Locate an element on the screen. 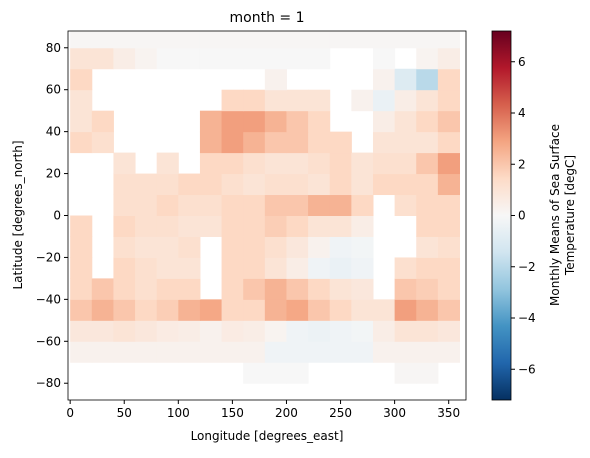 This screenshot has height=458, width=590. x-tick-label: 50 is located at coordinates (124, 413).